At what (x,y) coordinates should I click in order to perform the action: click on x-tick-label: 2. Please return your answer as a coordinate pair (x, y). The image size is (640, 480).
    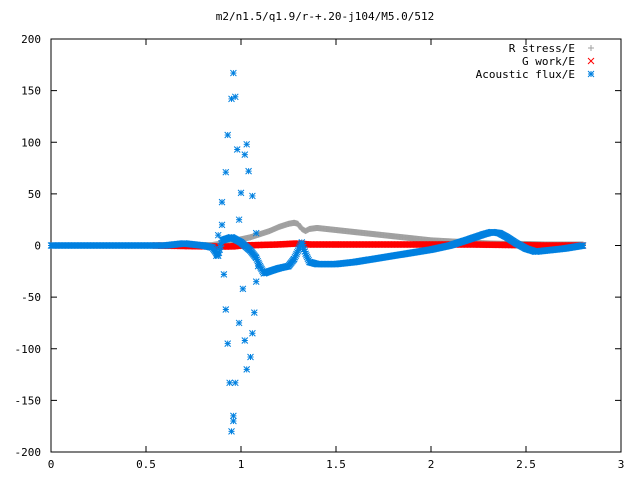
    Looking at the image, I should click on (431, 464).